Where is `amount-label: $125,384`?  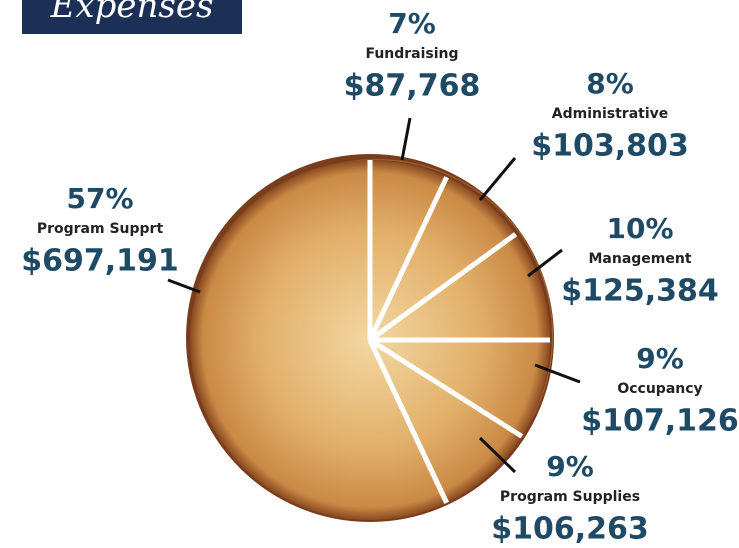
amount-label: $125,384 is located at coordinates (640, 291).